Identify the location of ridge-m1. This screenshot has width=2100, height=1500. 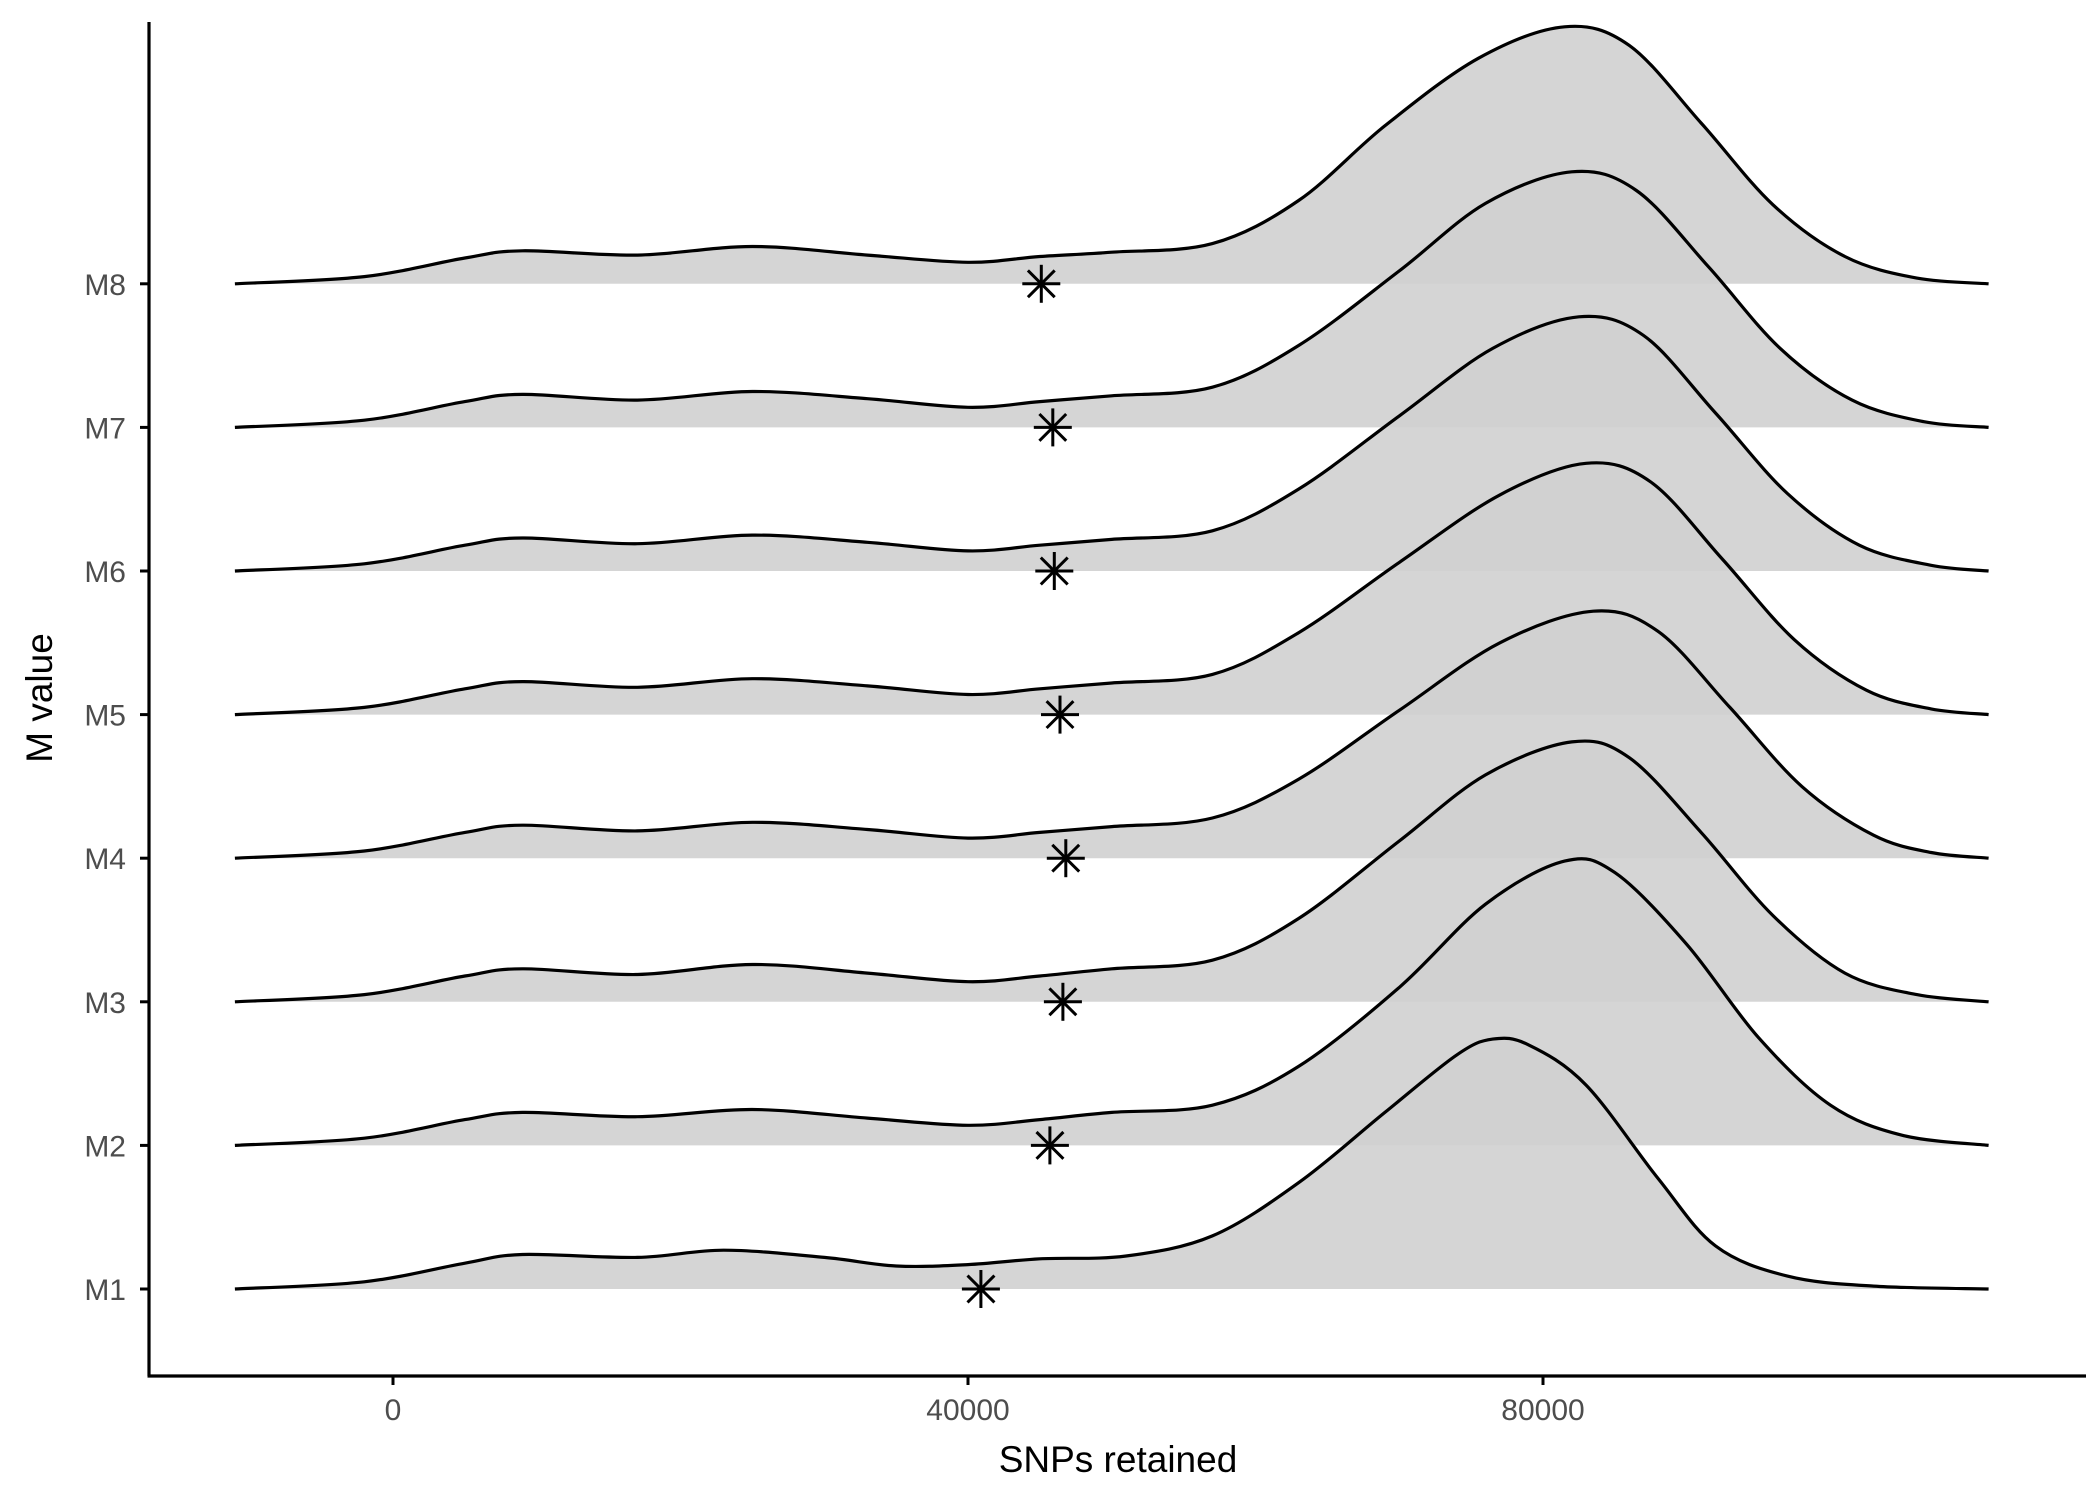
(1111, 1163).